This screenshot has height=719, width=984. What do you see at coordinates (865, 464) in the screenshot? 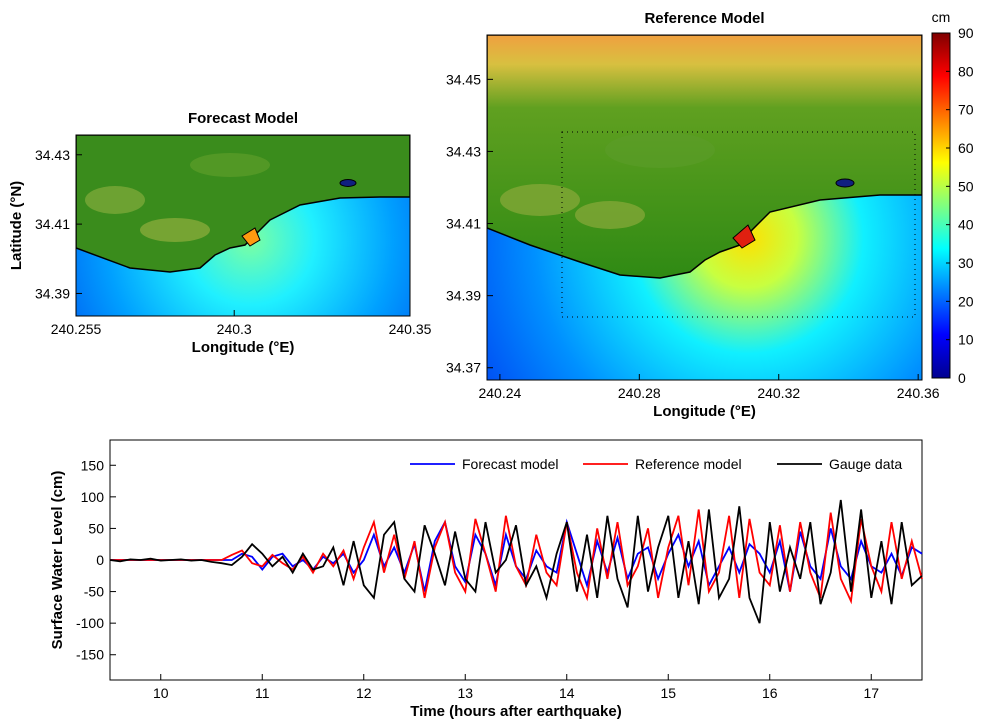
I see `legend-label: Gauge data` at bounding box center [865, 464].